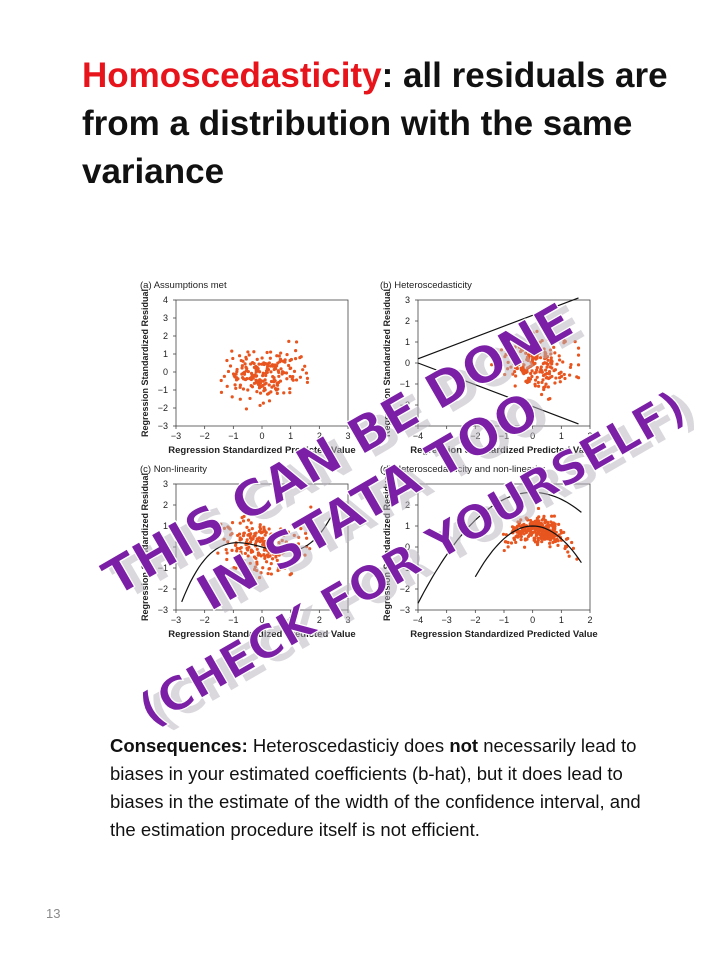  What do you see at coordinates (179, 745) in the screenshot?
I see `consequences-label: Consequences:` at bounding box center [179, 745].